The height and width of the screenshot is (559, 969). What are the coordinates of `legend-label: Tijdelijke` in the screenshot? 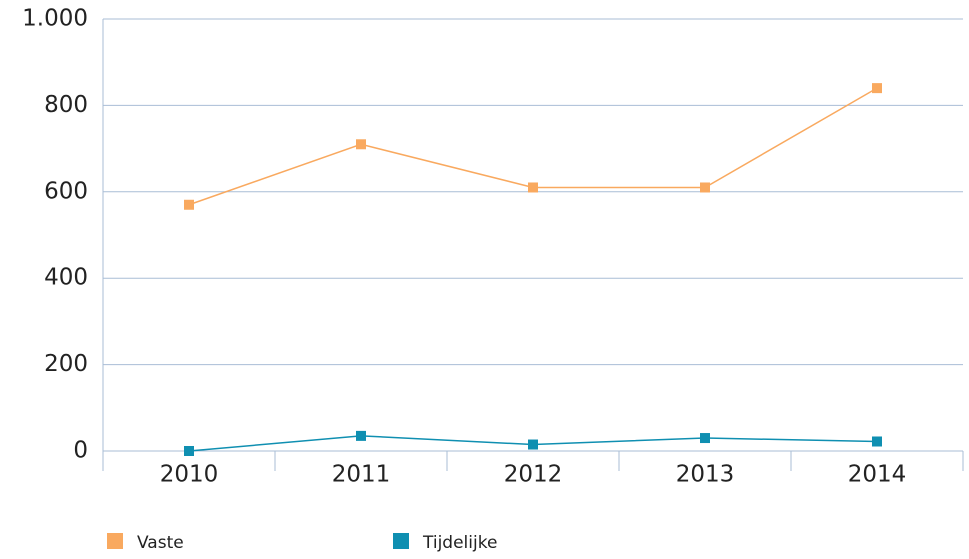 It's located at (459, 543).